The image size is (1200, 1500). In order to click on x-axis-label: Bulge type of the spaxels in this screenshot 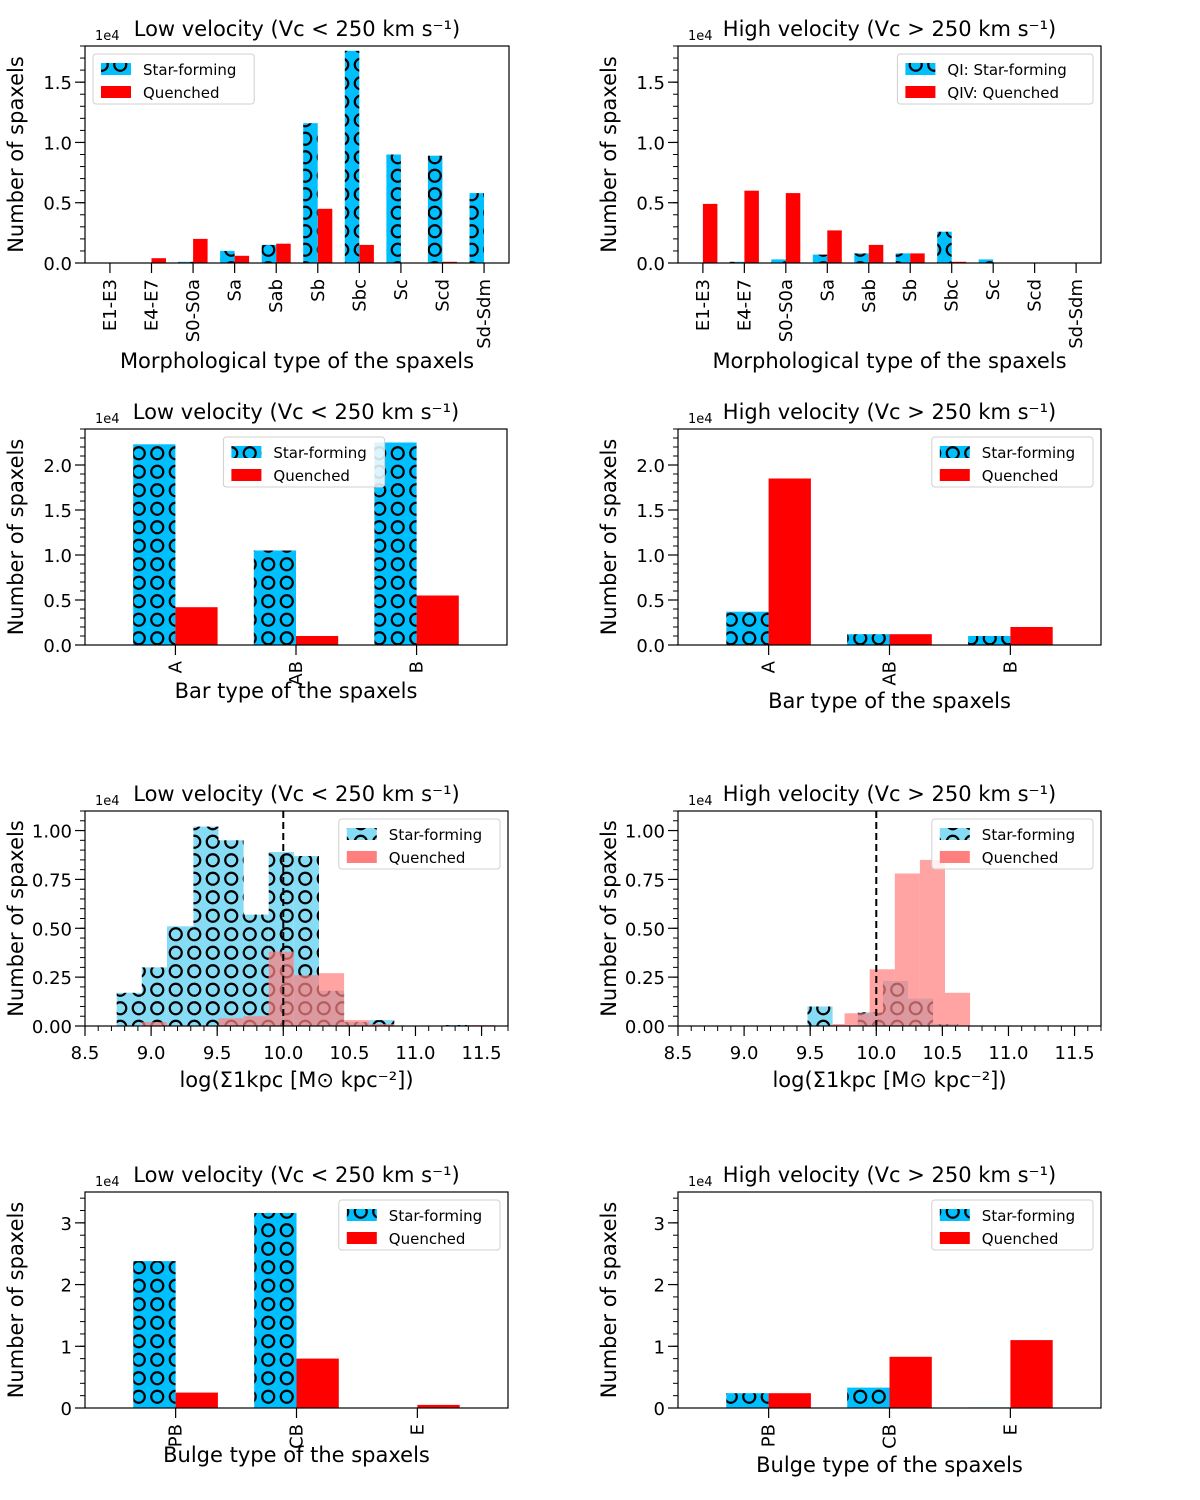, I will do `click(296, 1455)`.